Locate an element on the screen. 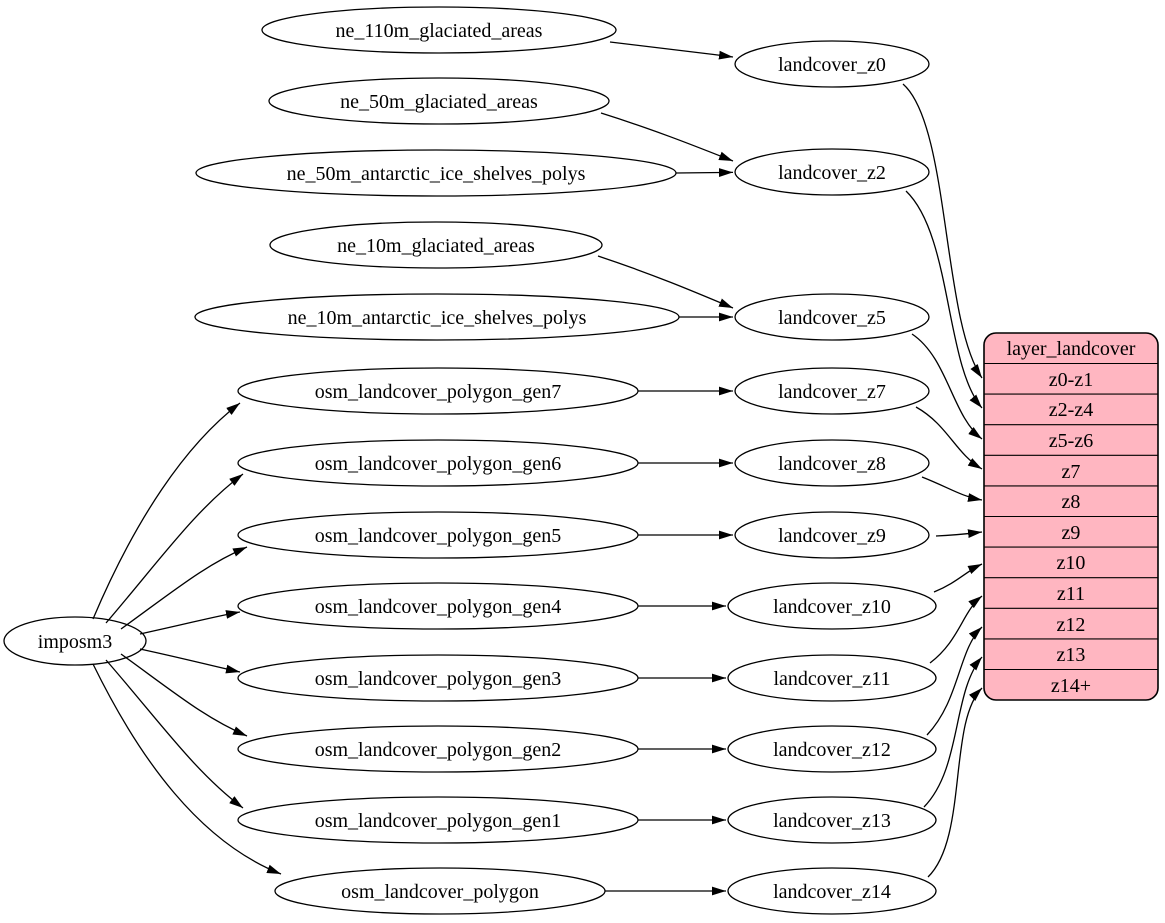  node-label: landcover_z5 is located at coordinates (832, 318).